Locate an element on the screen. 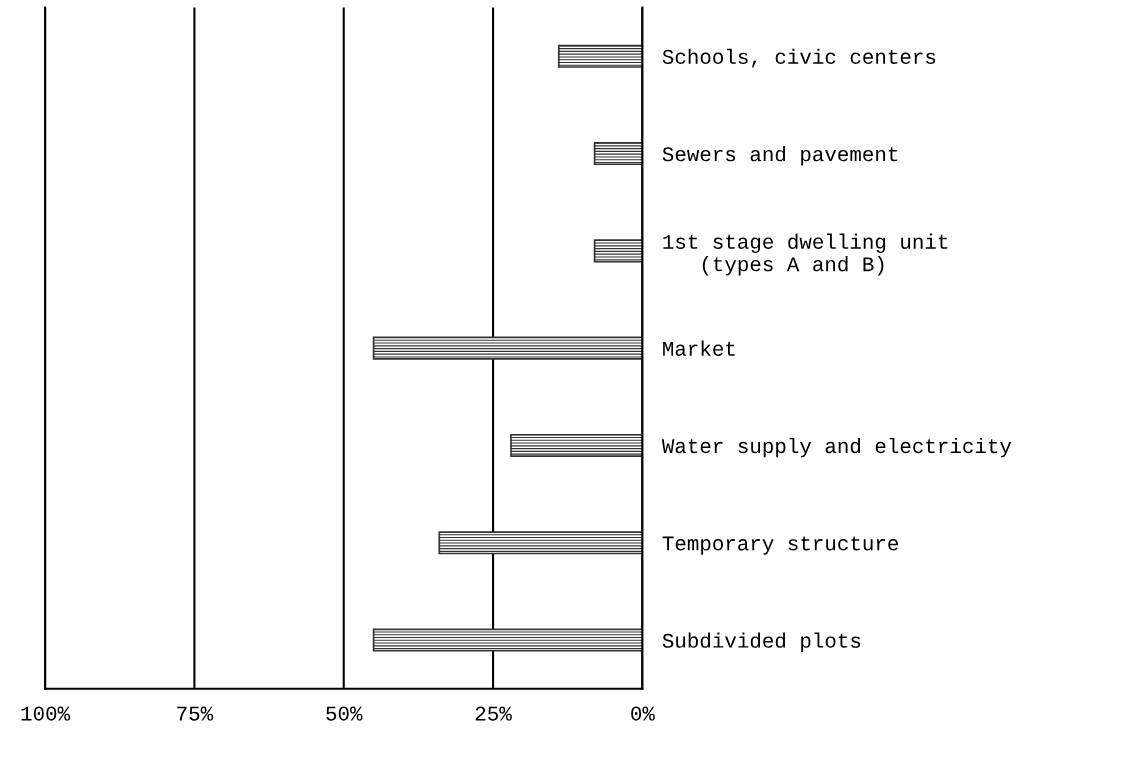  x-tick-label: 100% is located at coordinates (46, 713).